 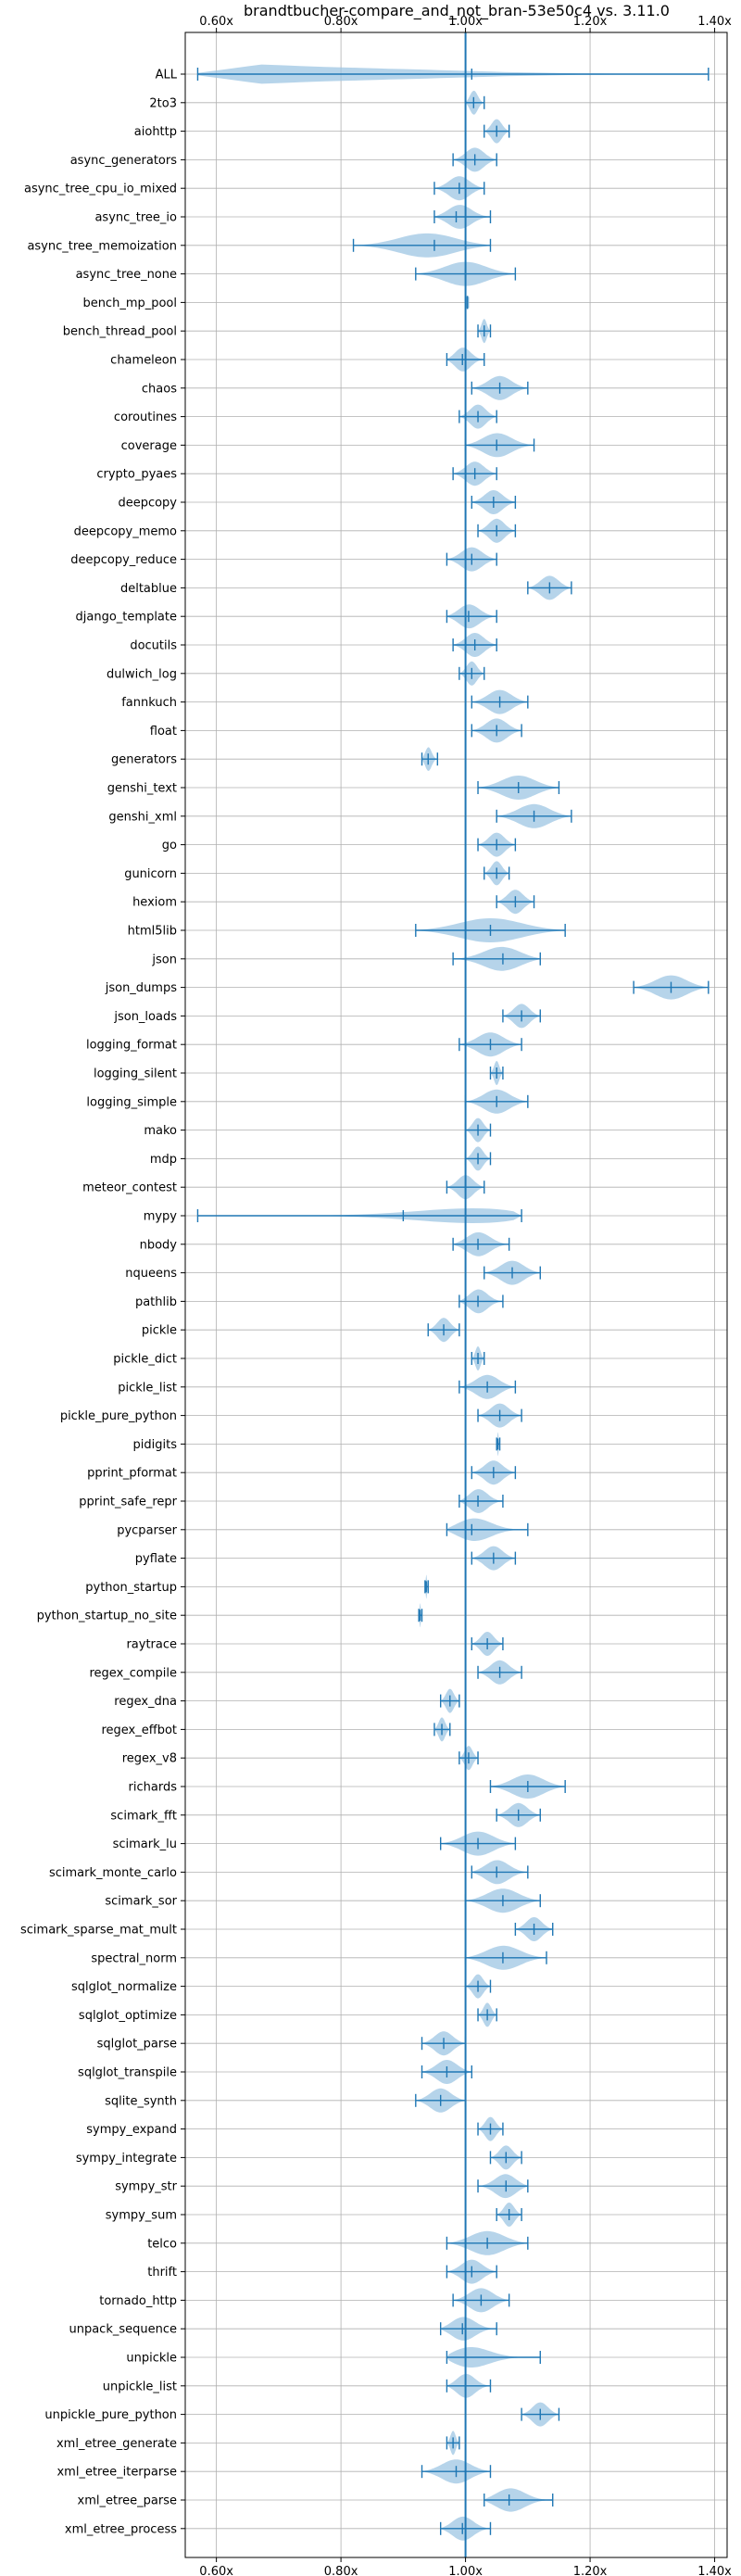 I want to click on category-label: unpickle_list, so click(x=140, y=2387).